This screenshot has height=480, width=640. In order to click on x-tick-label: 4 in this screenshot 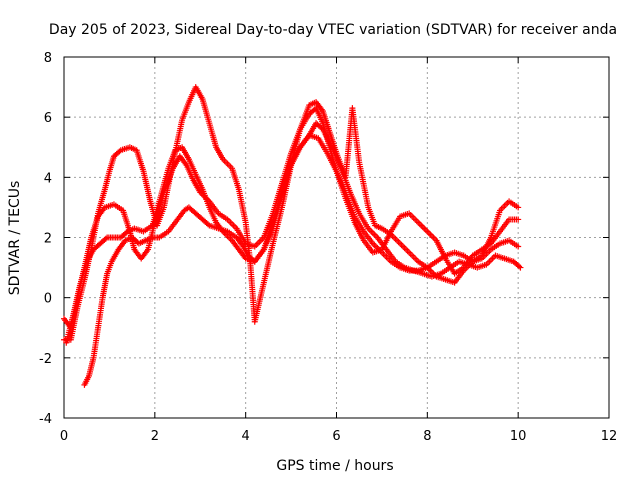, I will do `click(246, 436)`.